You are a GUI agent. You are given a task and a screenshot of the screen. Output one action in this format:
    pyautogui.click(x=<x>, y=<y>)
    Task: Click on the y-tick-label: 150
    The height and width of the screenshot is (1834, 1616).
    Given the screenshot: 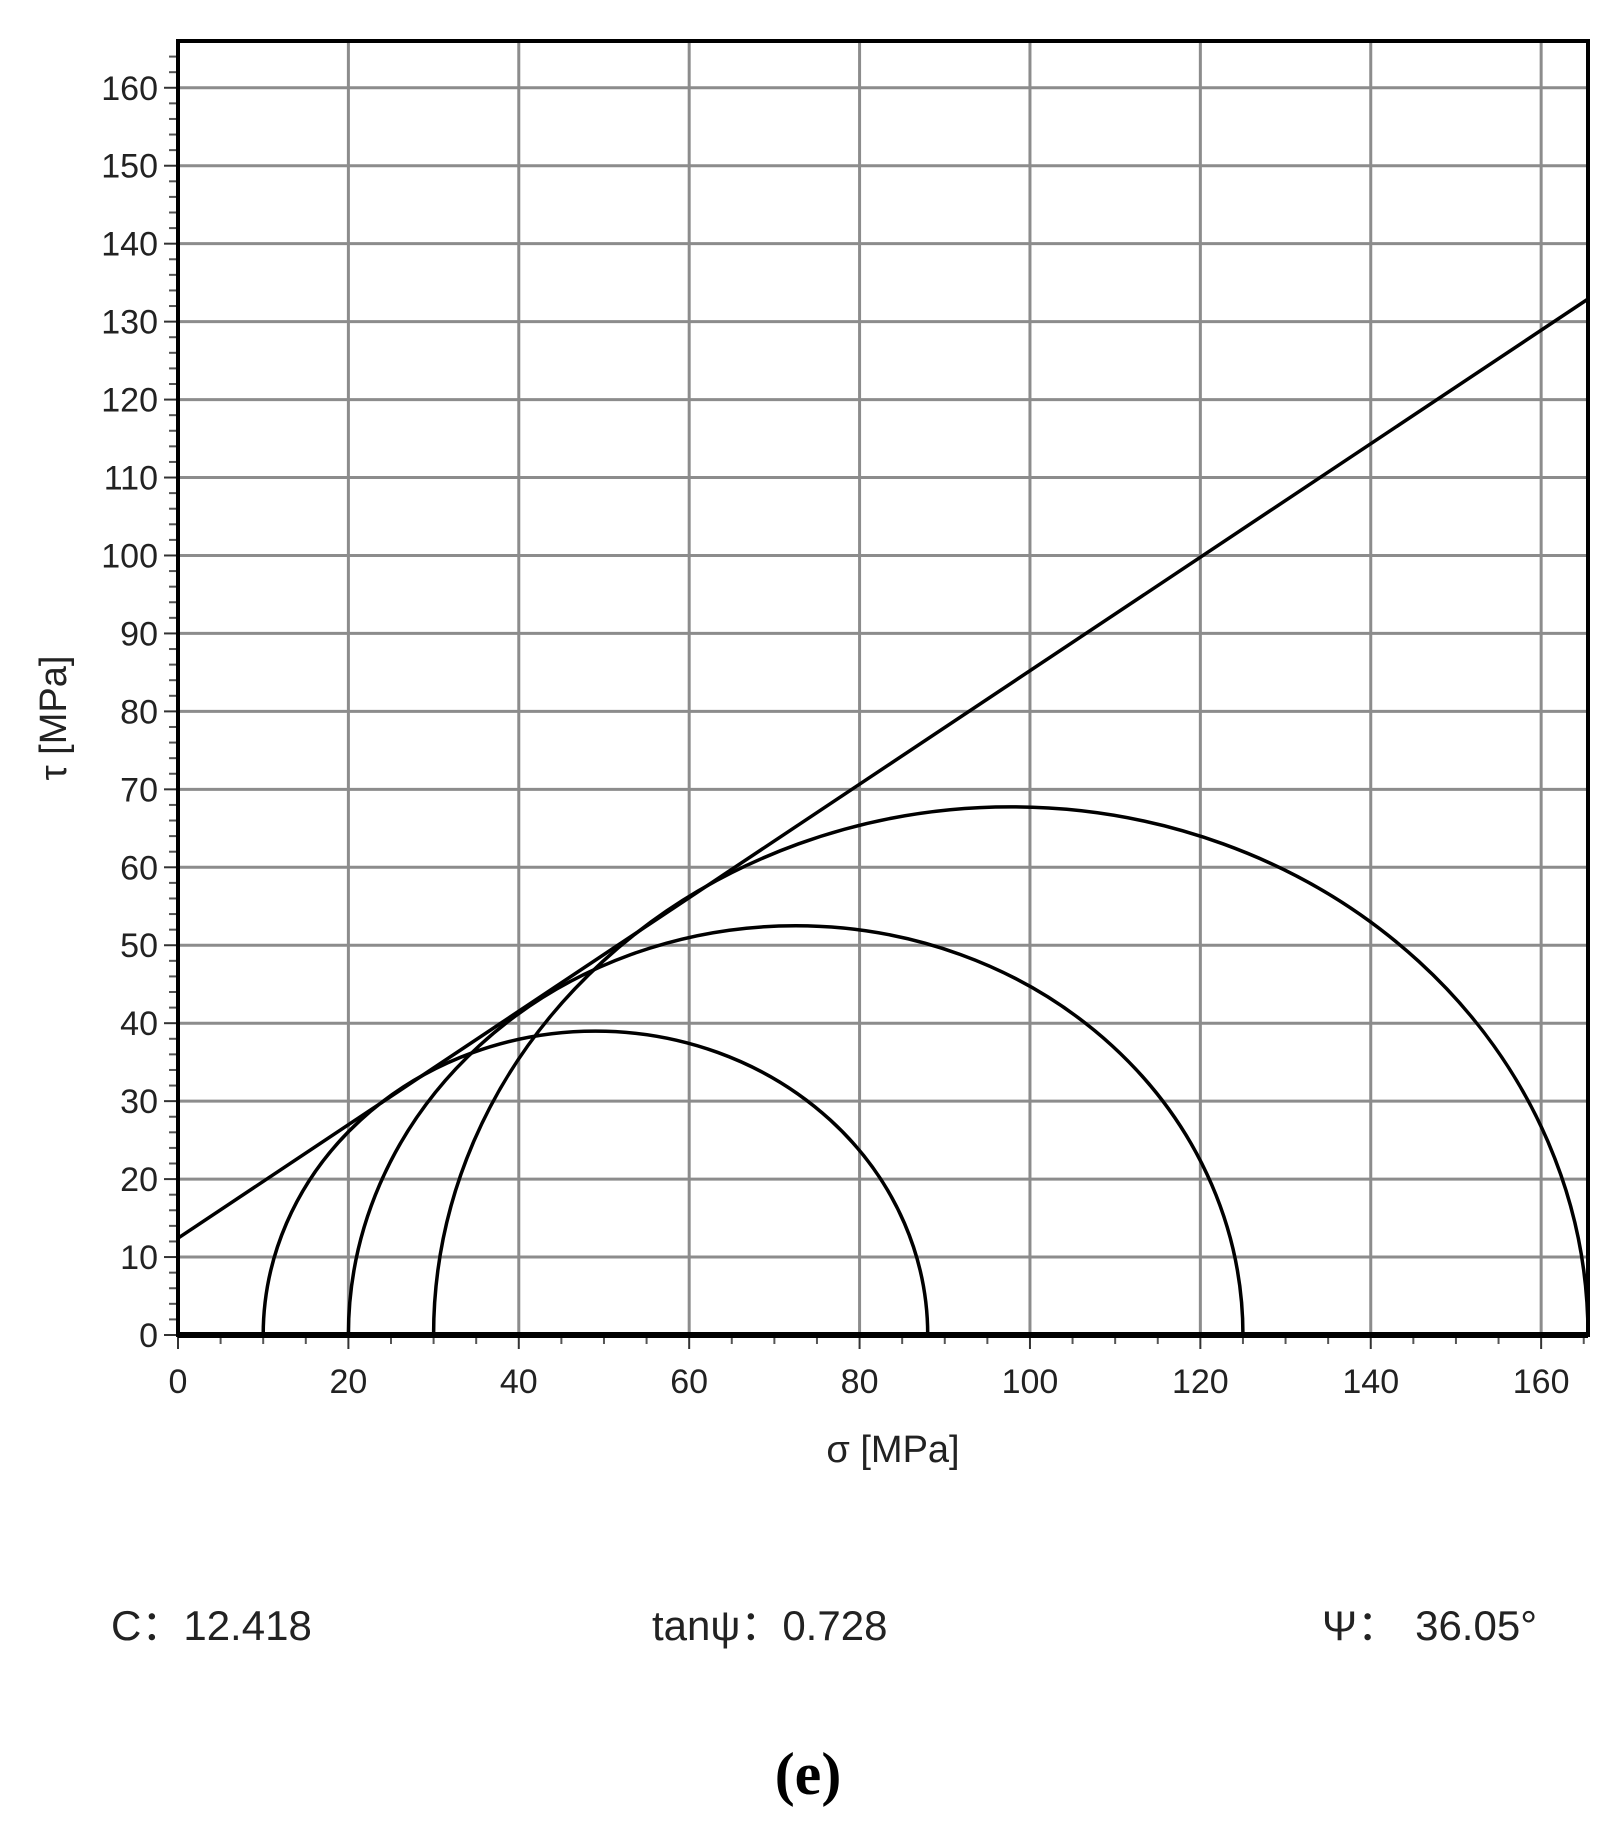 What is the action you would take?
    pyautogui.click(x=129, y=167)
    